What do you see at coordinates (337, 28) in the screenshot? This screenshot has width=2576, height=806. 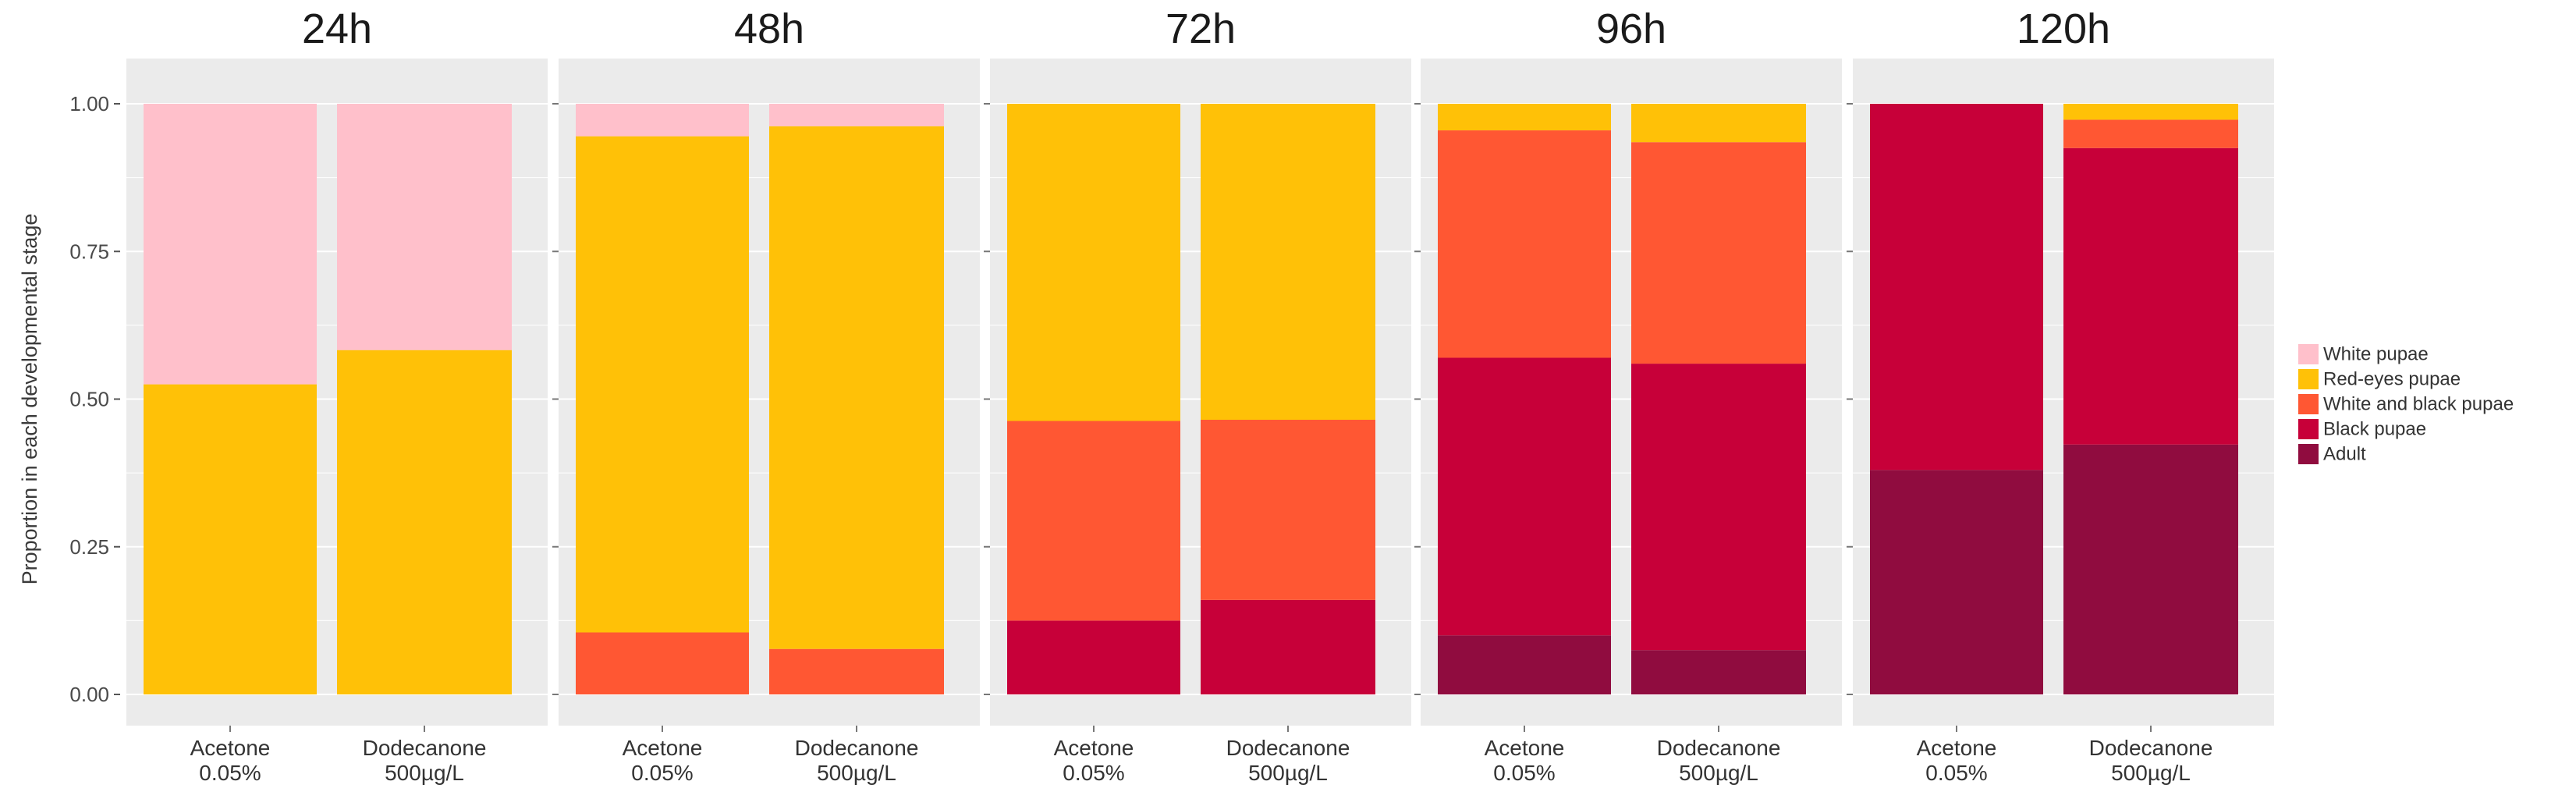 I see `panel-title: 24h` at bounding box center [337, 28].